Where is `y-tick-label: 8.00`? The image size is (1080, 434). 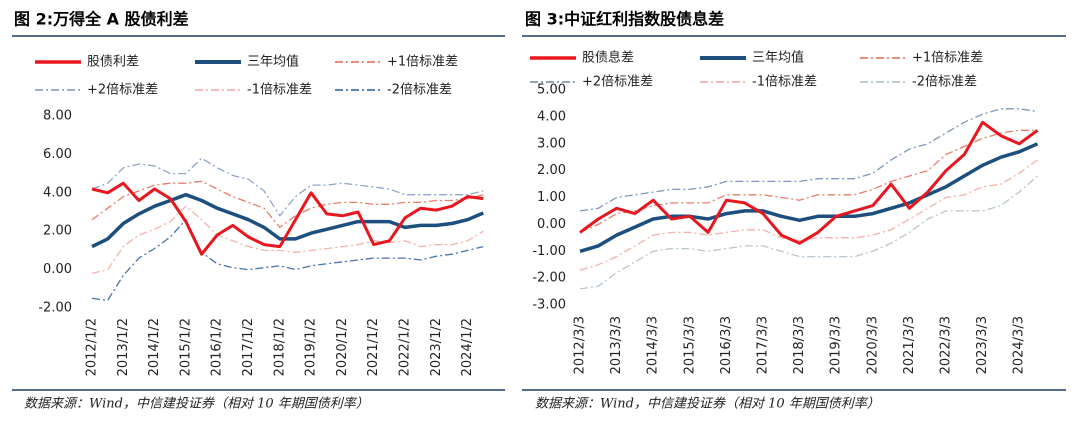
y-tick-label: 8.00 is located at coordinates (57, 116).